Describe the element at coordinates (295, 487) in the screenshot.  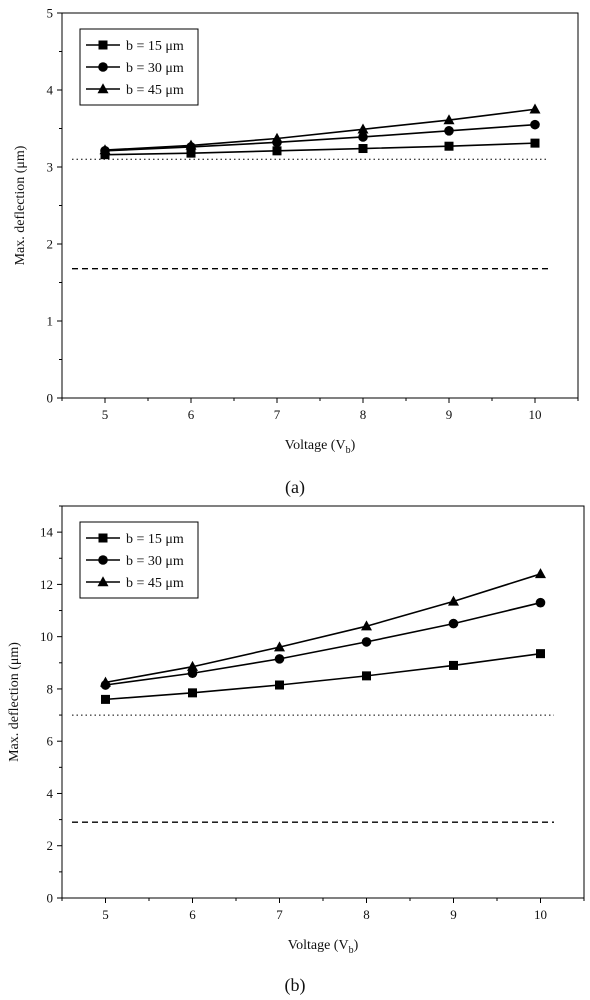
I see `panel-caption: (a)` at that location.